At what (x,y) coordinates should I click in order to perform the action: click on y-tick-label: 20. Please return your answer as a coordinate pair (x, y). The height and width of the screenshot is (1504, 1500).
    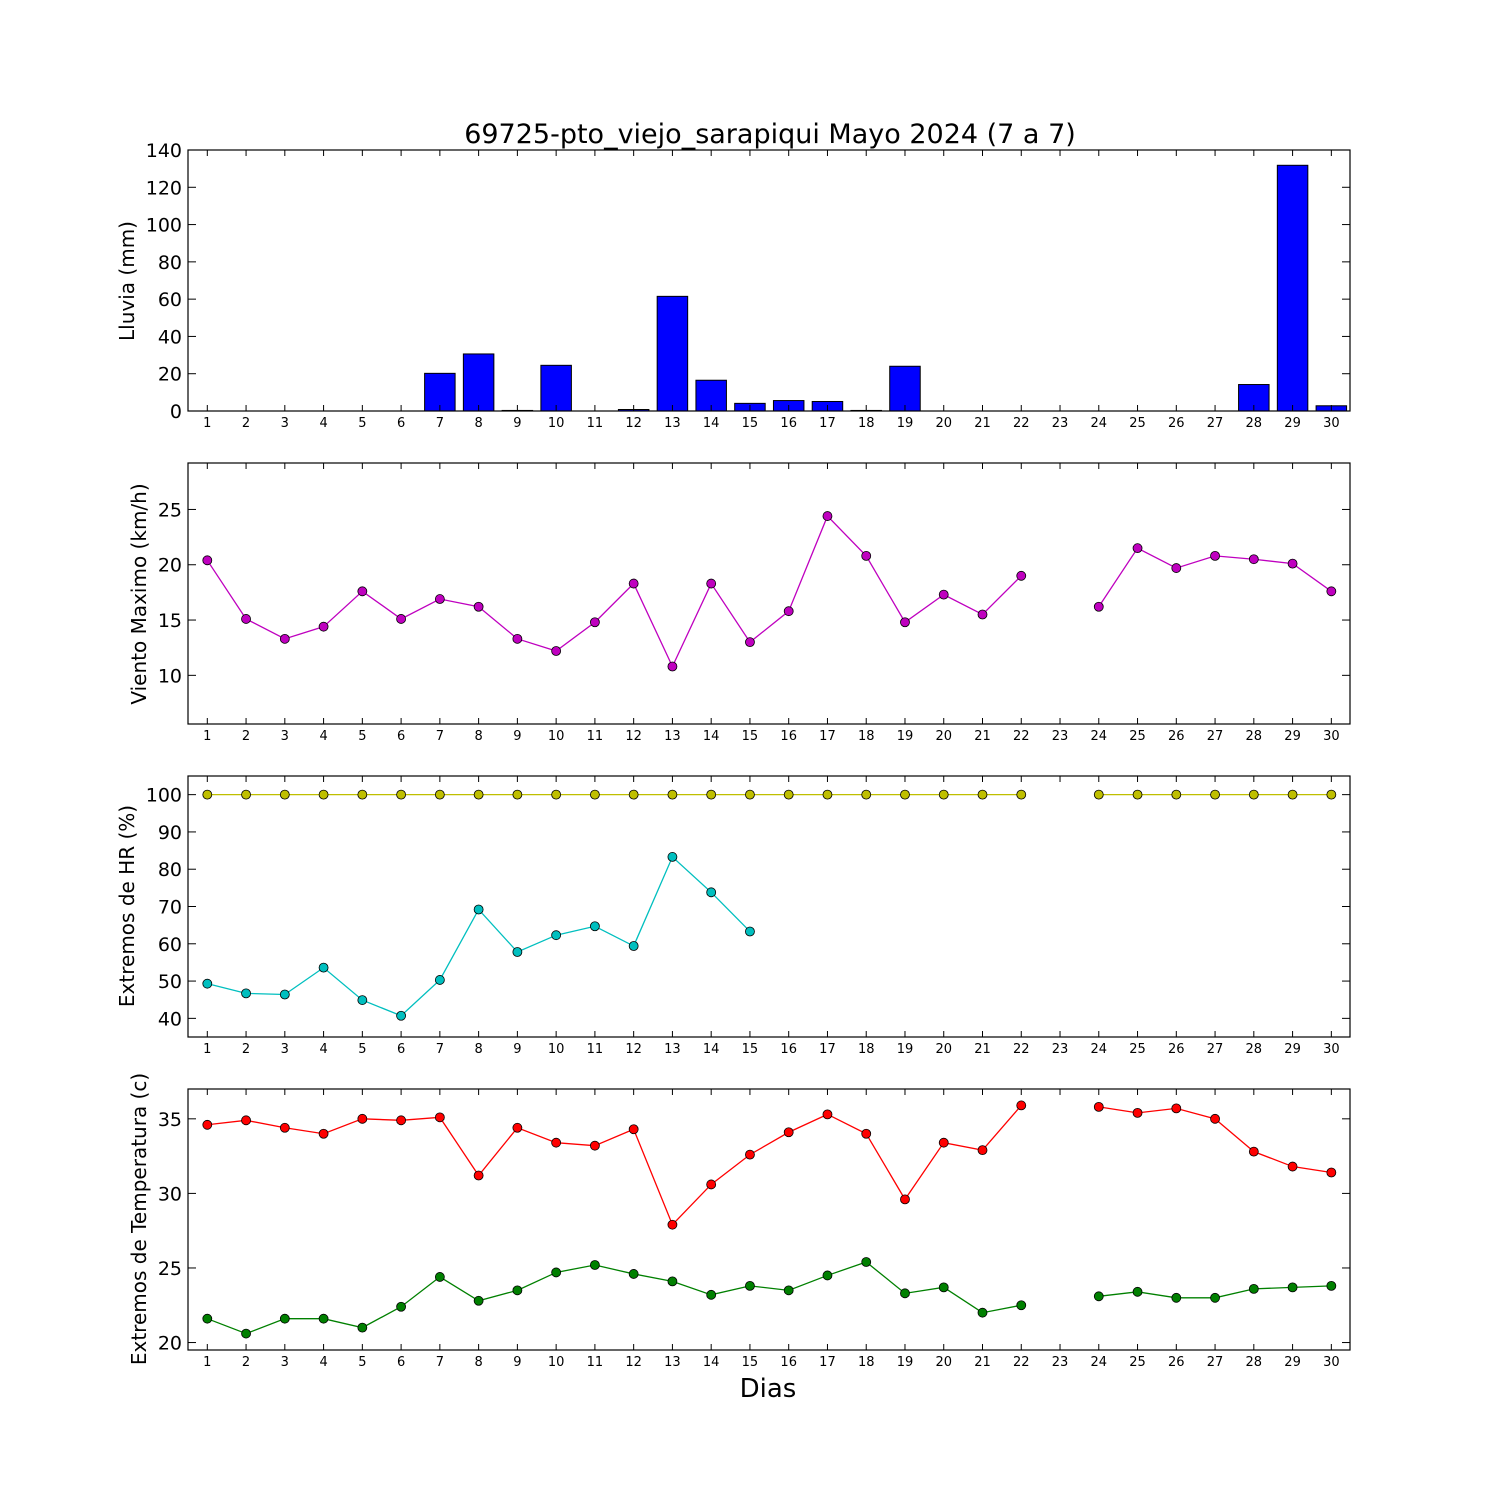
    Looking at the image, I should click on (170, 566).